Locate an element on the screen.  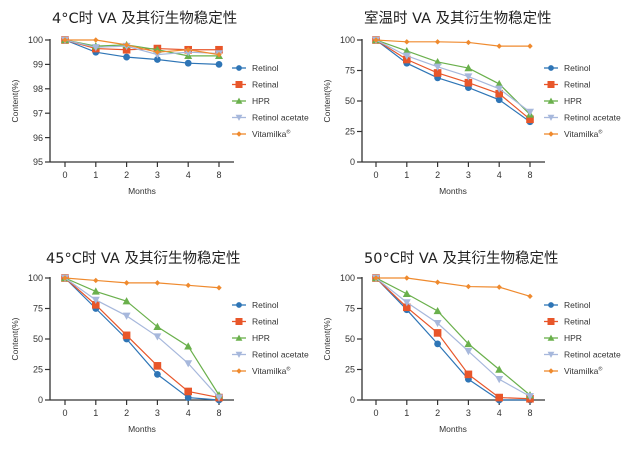
legend-label: Retinal is located at coordinates (265, 85).